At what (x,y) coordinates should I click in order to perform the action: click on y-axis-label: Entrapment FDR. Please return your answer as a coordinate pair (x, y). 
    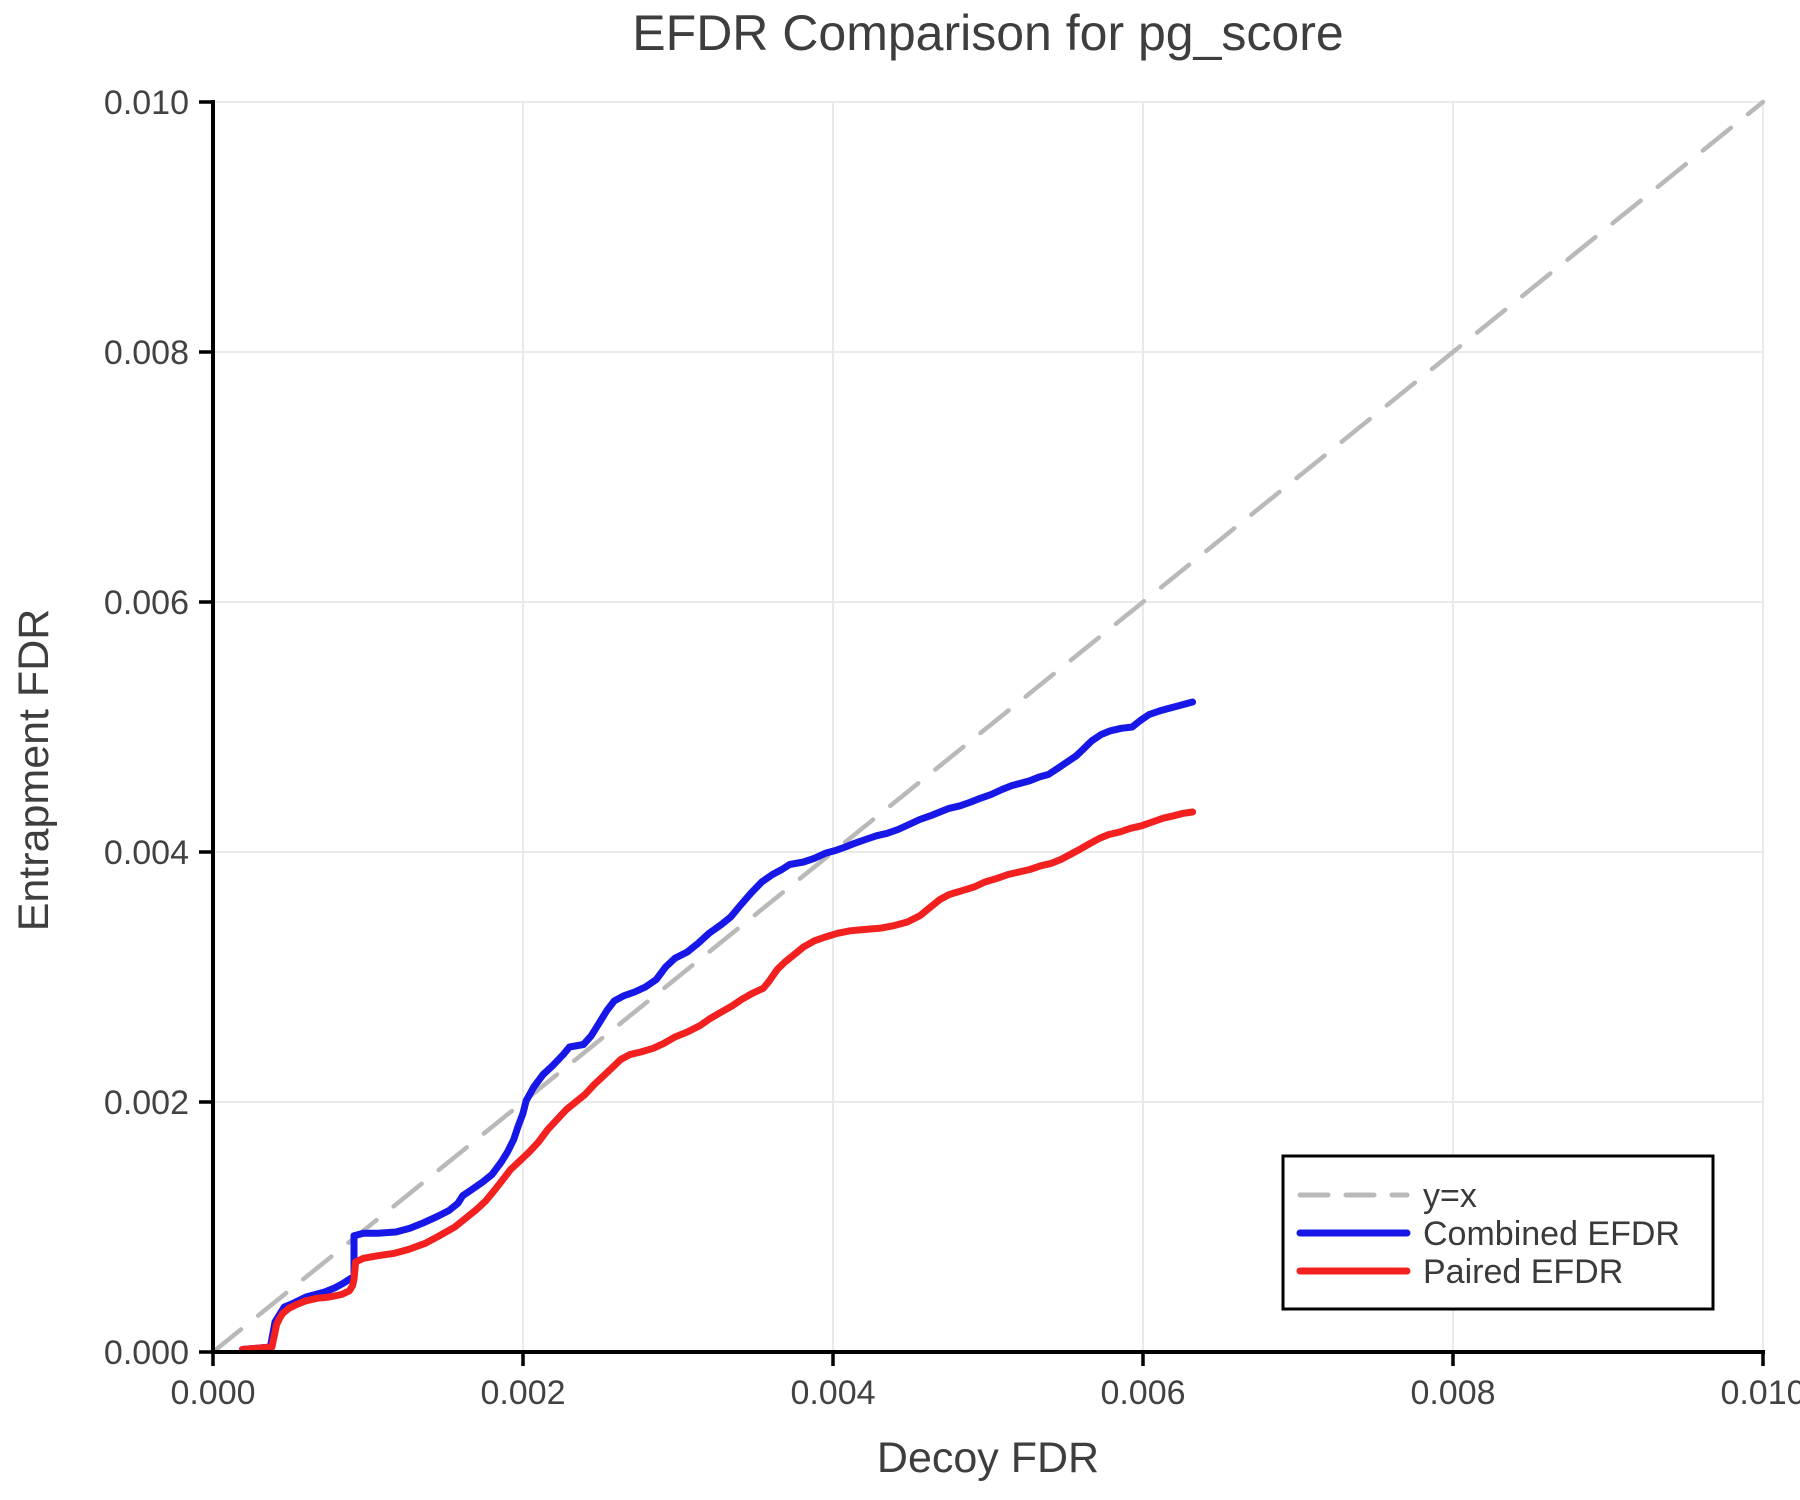
    Looking at the image, I should click on (34, 770).